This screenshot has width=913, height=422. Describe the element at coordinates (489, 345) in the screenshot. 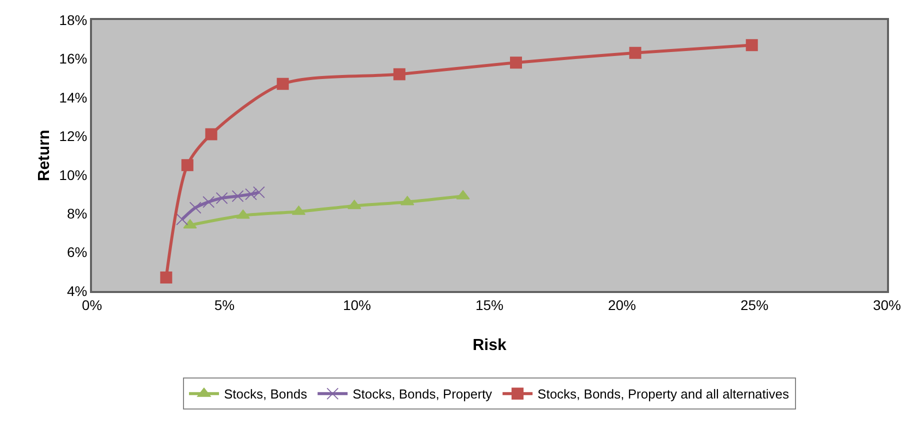

I see `x-axis-title: Risk` at that location.